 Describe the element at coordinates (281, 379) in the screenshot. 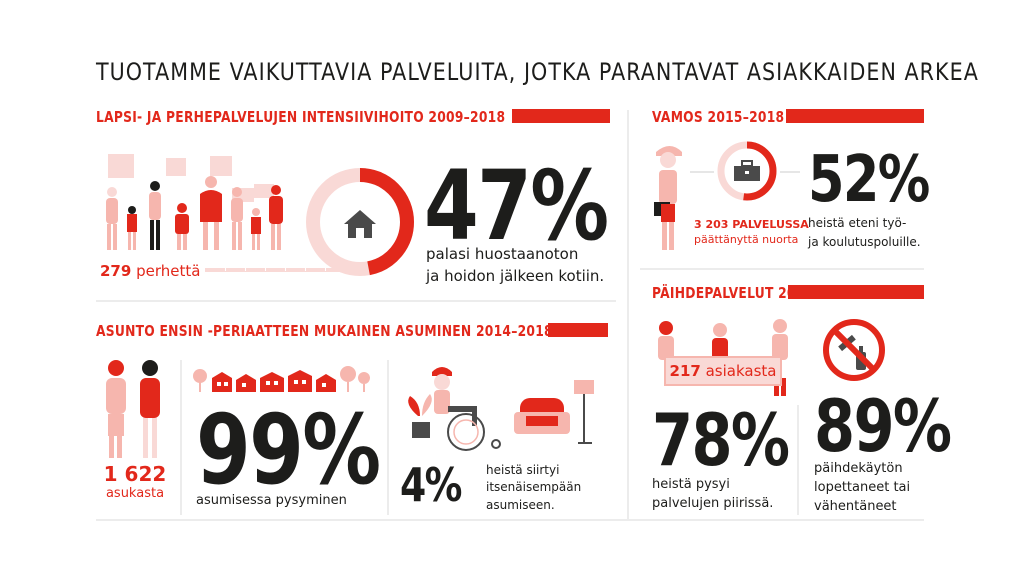

I see `houses-illustration` at that location.